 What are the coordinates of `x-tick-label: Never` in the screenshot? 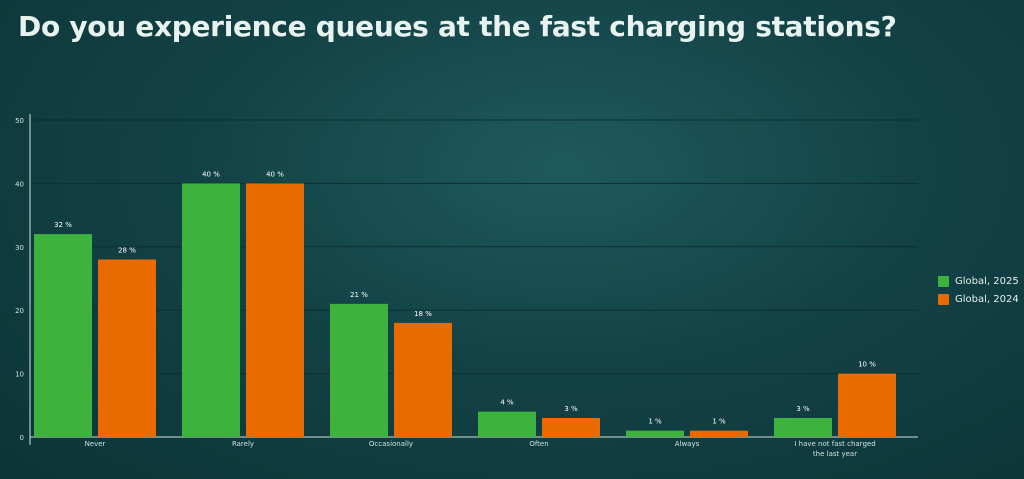 It's located at (95, 444).